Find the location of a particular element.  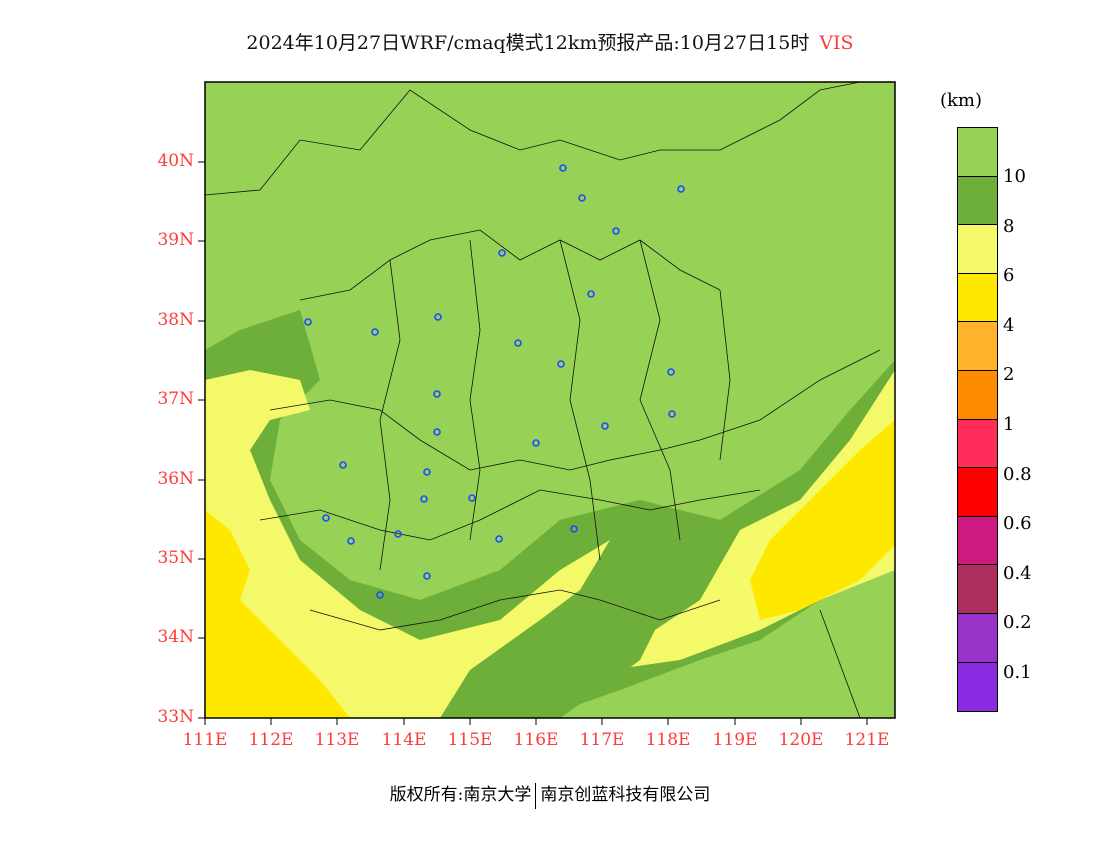

color-bar-label: 0.8 is located at coordinates (1017, 474).